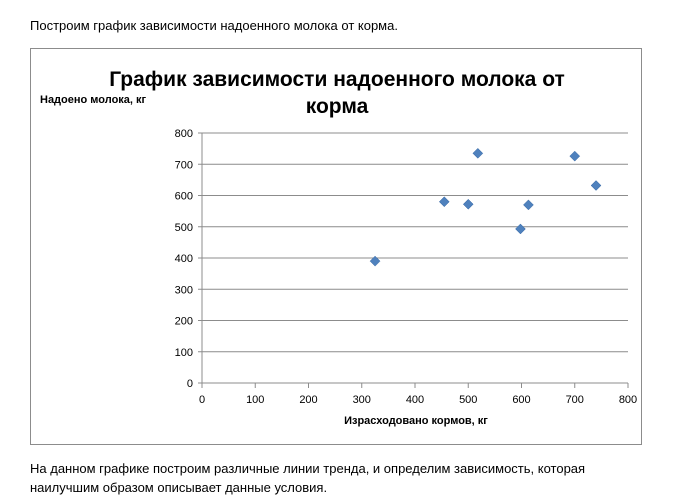 The height and width of the screenshot is (503, 674). I want to click on chart-title-line-2: корма, so click(337, 106).